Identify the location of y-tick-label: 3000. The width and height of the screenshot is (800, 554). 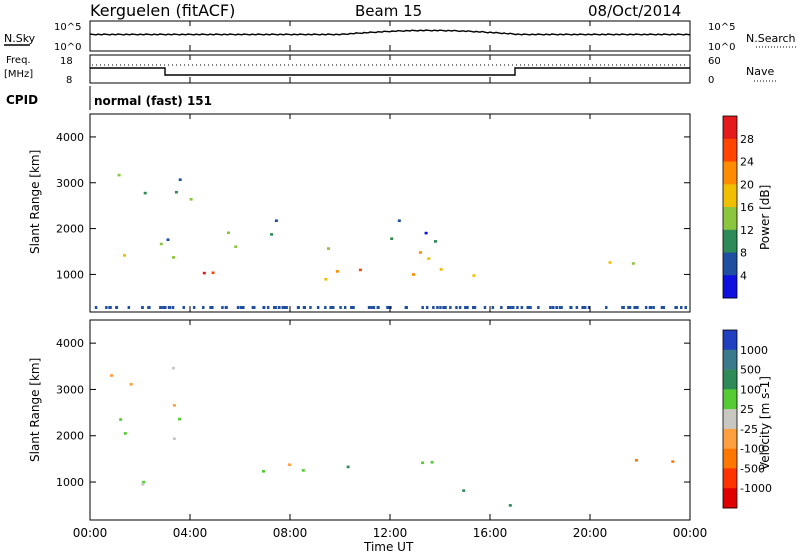
(70, 389).